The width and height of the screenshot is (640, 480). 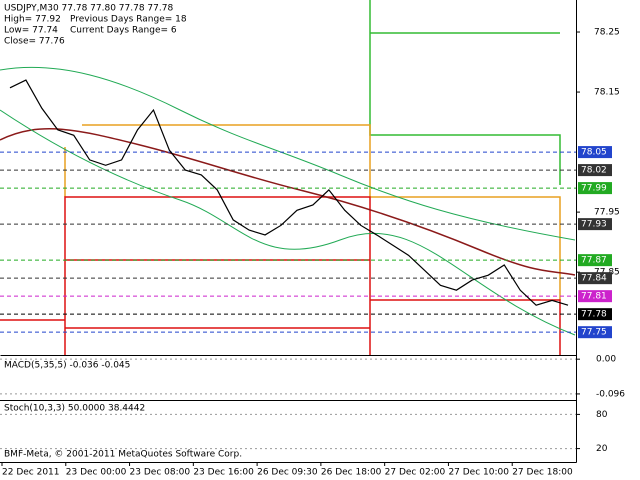 What do you see at coordinates (128, 20) in the screenshot?
I see `header-prev-range: Previous Days Range= 18` at bounding box center [128, 20].